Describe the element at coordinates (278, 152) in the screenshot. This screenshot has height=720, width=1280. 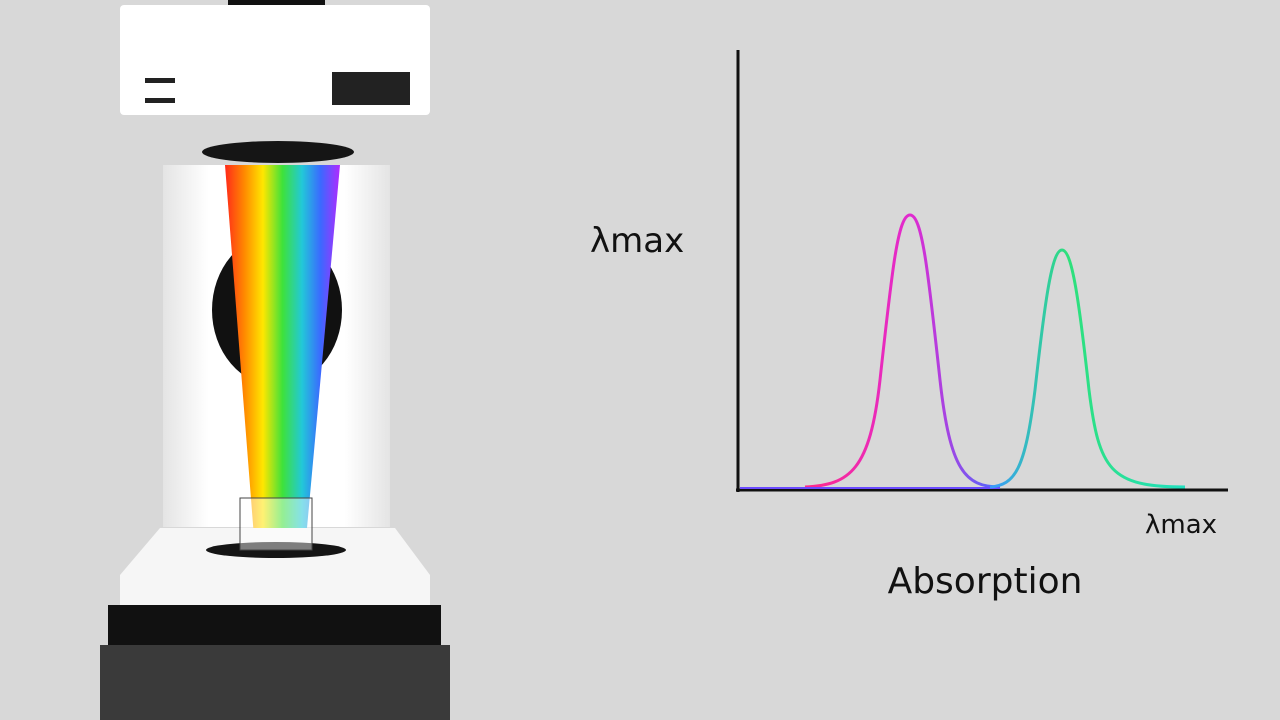
I see `aperture` at that location.